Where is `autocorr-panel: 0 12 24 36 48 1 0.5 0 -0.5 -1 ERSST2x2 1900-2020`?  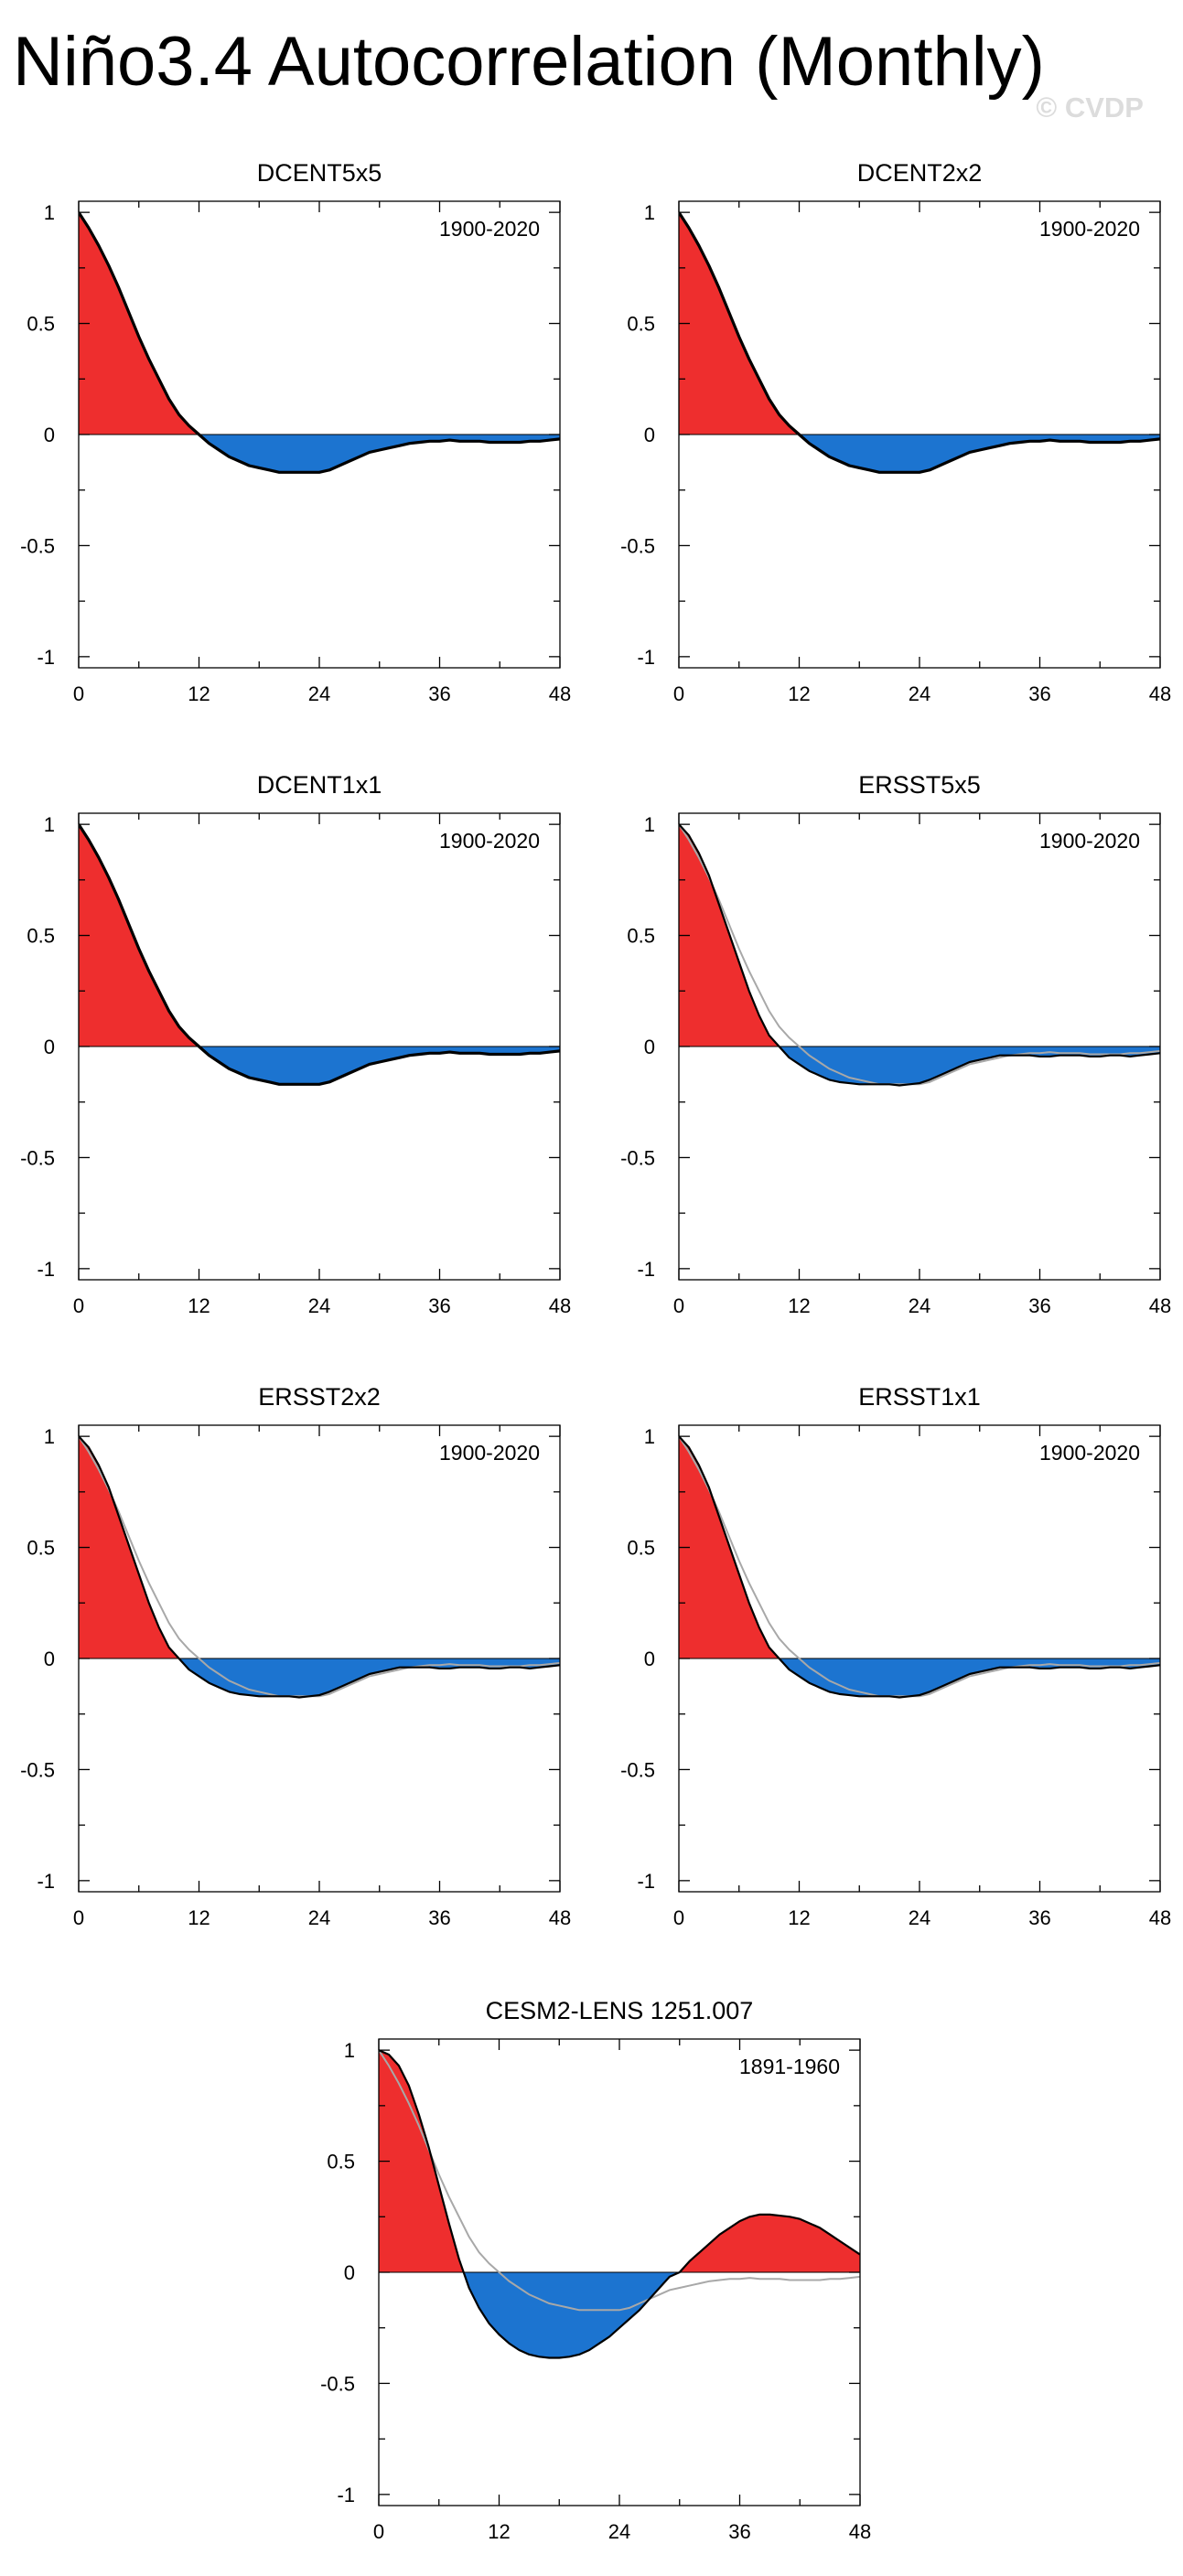 autocorr-panel: 0 12 24 36 48 1 0.5 0 -0.5 -1 ERSST2x2 1900-2020 is located at coordinates (296, 1656).